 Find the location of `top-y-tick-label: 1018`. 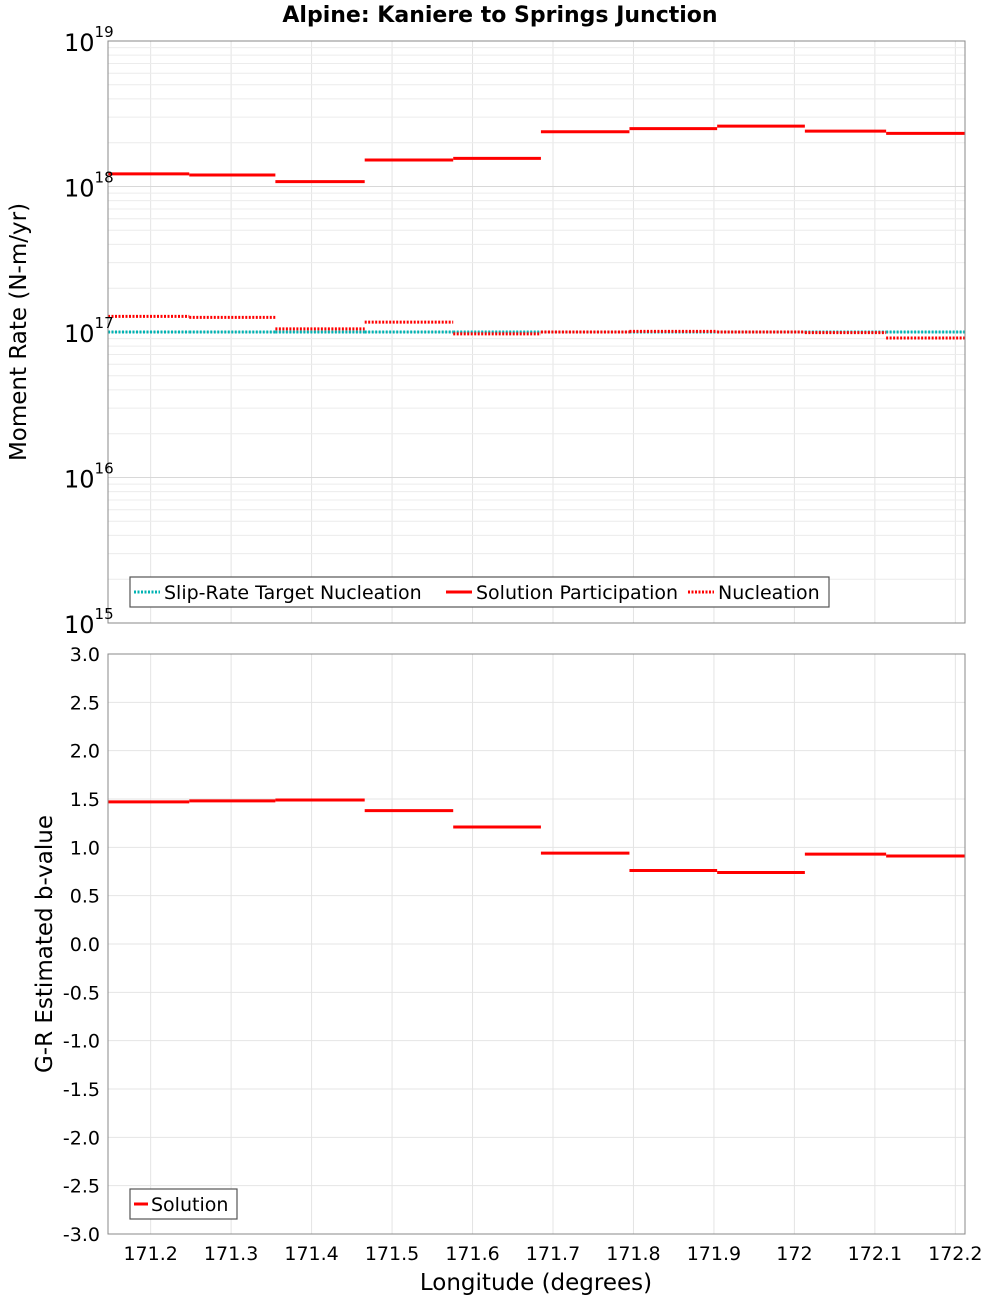

top-y-tick-label: 1018 is located at coordinates (89, 186).